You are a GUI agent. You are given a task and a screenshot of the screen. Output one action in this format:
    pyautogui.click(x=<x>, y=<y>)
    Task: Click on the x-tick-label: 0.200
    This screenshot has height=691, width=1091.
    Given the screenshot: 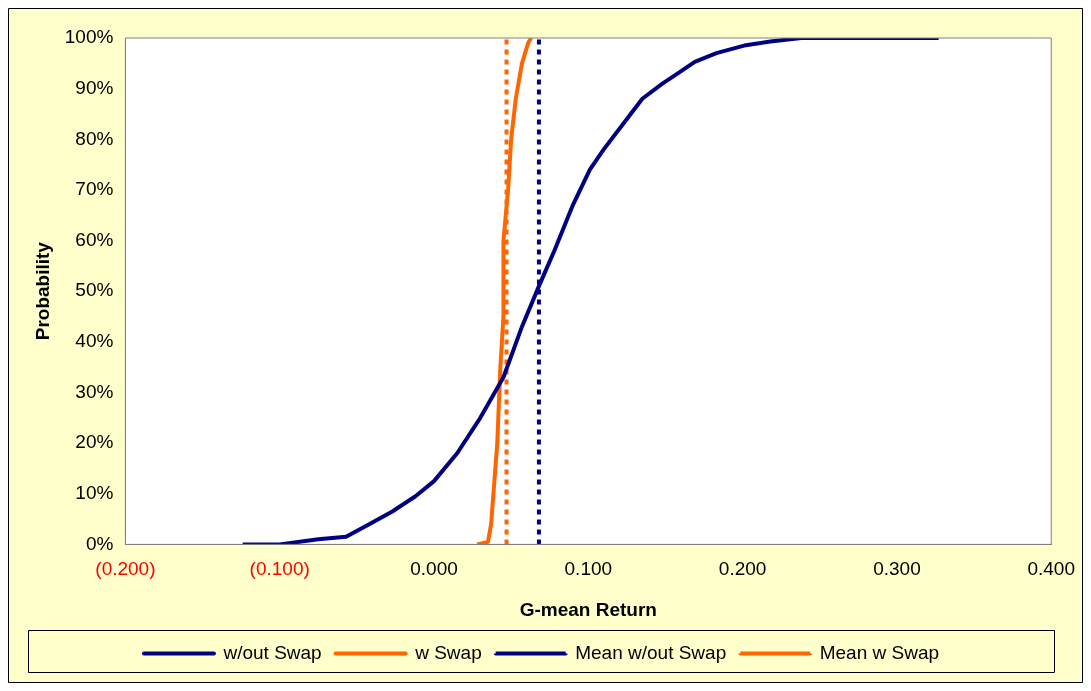 What is the action you would take?
    pyautogui.click(x=742, y=569)
    